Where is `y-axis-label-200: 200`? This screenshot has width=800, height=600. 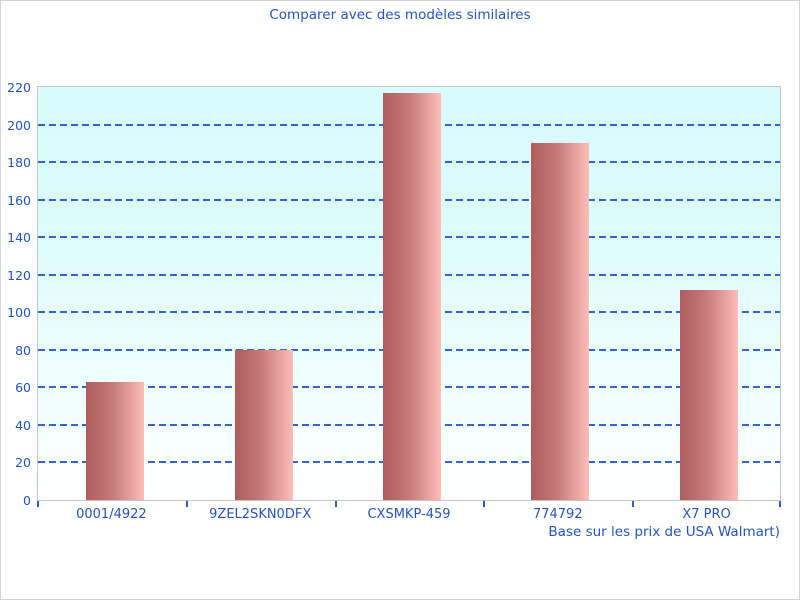
y-axis-label-200: 200 is located at coordinates (19, 125).